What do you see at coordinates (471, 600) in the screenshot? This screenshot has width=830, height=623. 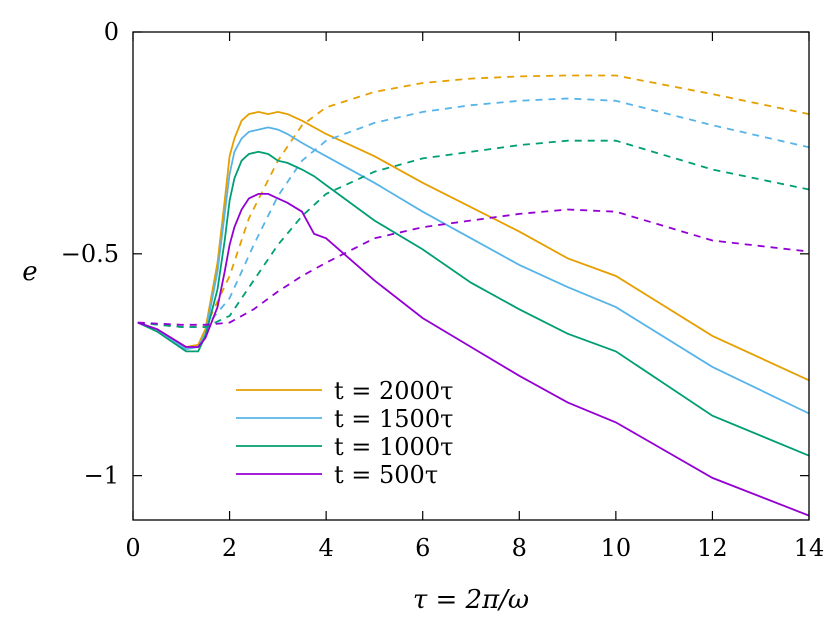 I see `x-axis-label: τ = 2π/ω` at bounding box center [471, 600].